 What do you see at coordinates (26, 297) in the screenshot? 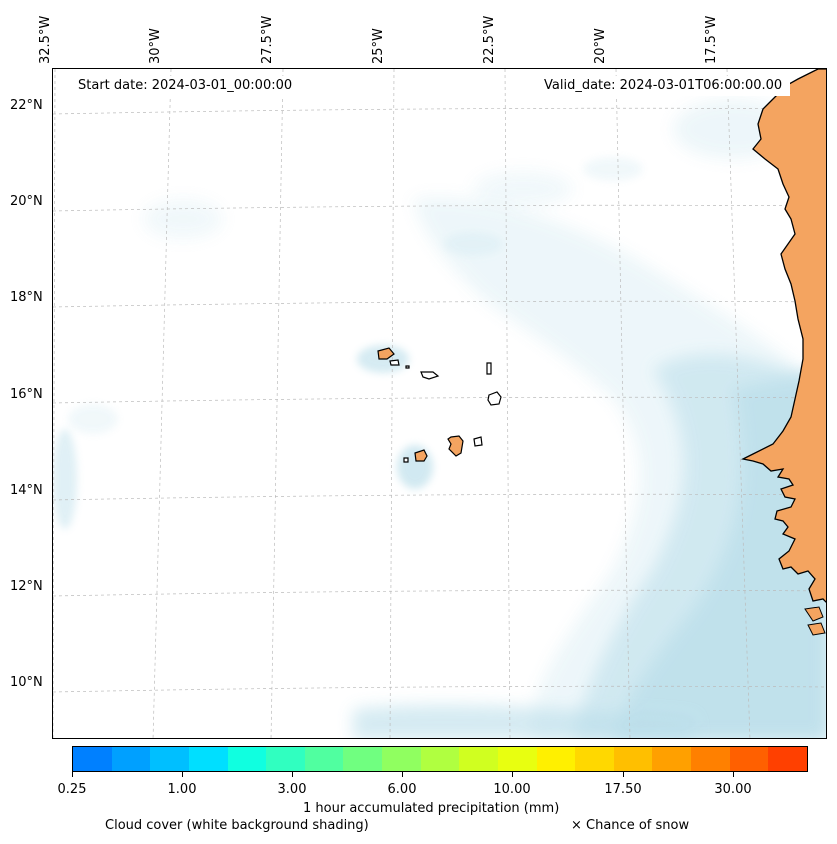
I see `lat-label-18n: 18°N` at bounding box center [26, 297].